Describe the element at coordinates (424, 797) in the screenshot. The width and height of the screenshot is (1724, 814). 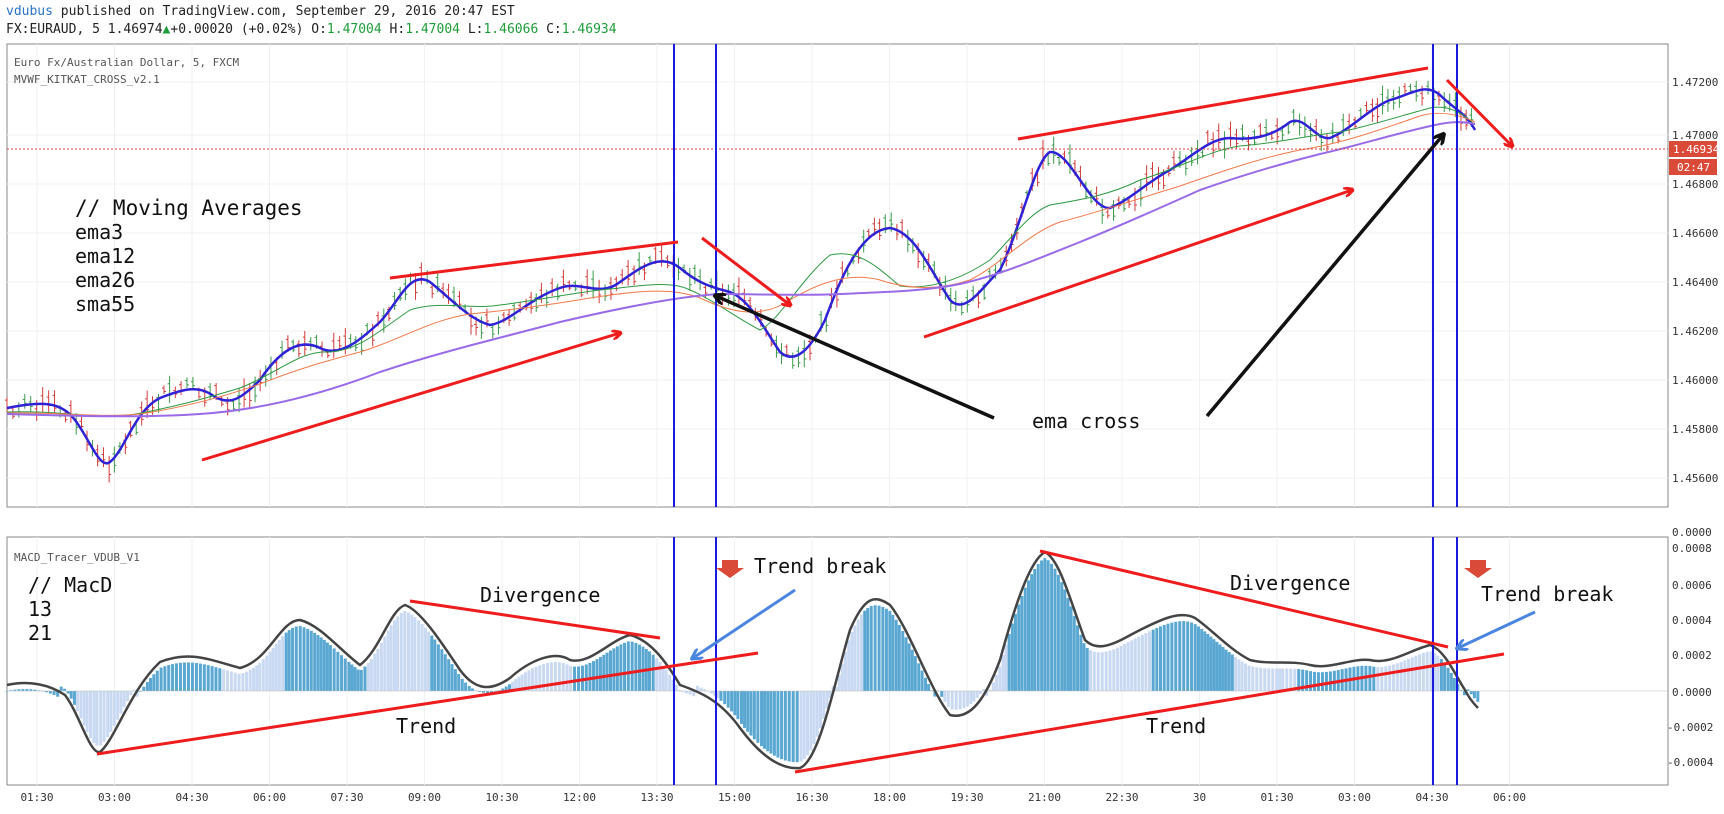
I see `time-tick: 09:00` at that location.